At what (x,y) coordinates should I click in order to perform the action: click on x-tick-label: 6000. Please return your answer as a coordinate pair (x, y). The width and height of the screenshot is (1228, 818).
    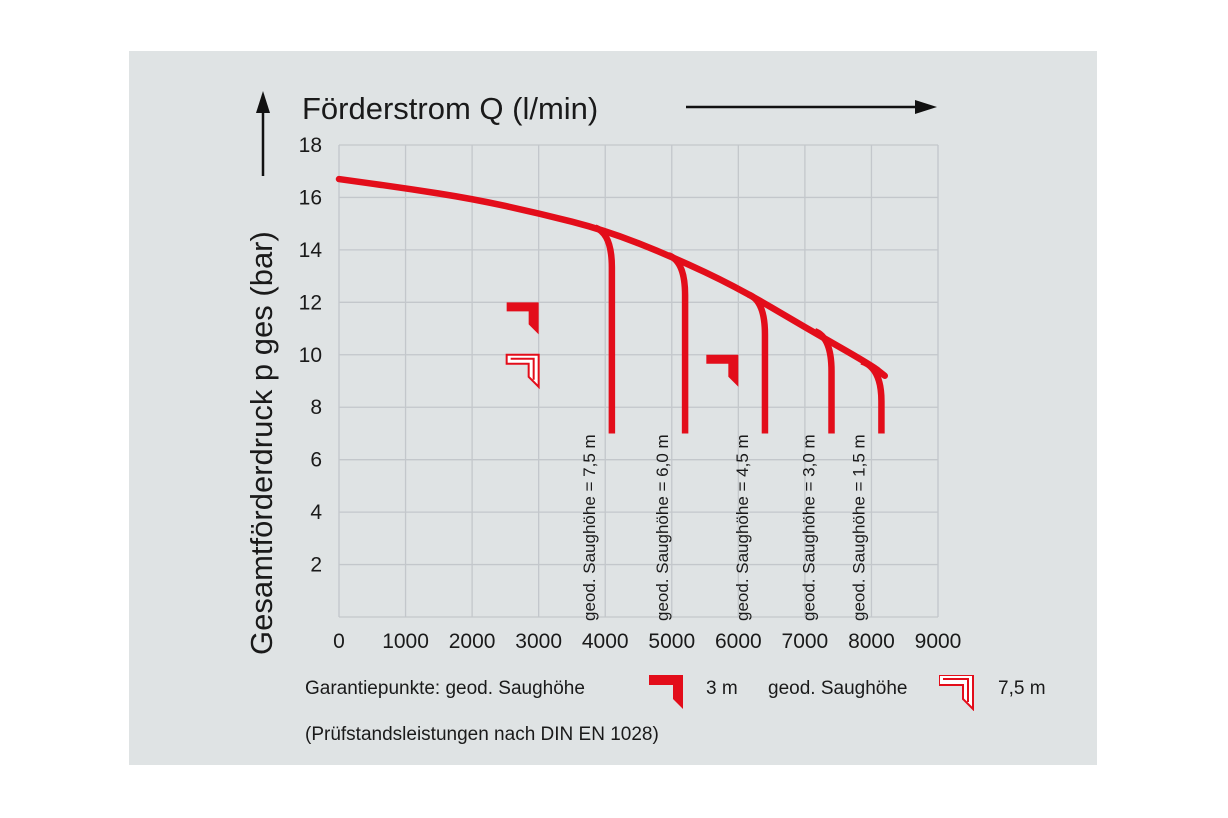
    Looking at the image, I should click on (738, 641).